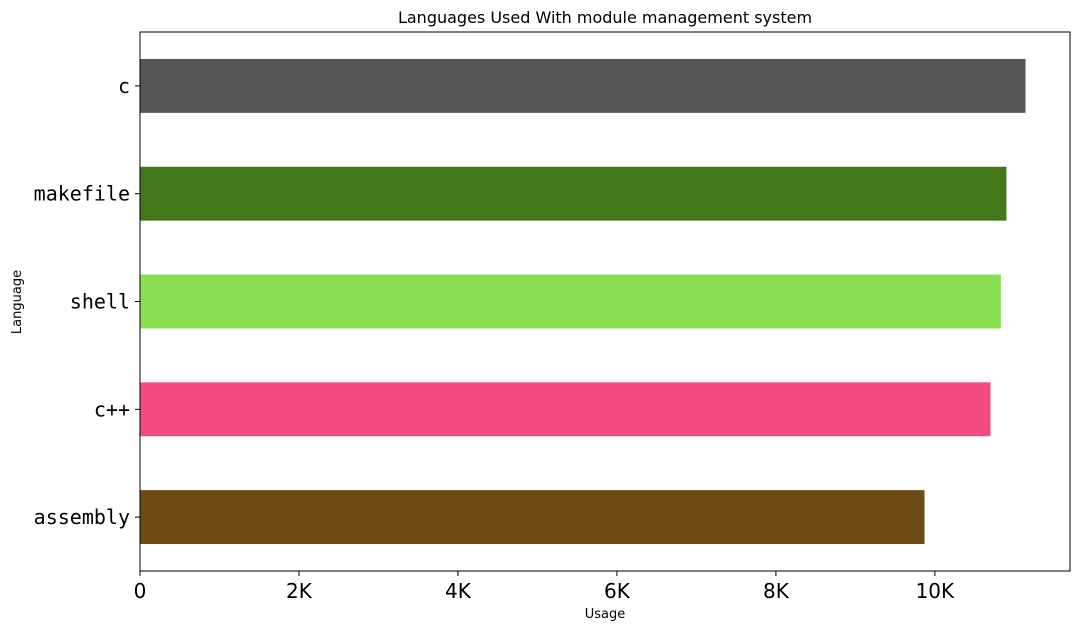 The height and width of the screenshot is (635, 1080). Describe the element at coordinates (544, 587) in the screenshot. I see `x-axis: 0 2K 4K 6K 8K 10K` at that location.